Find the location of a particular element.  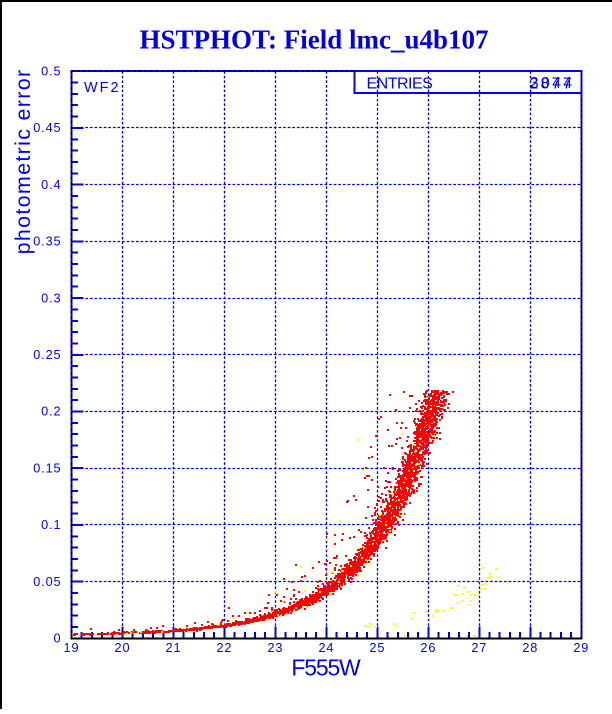

svg-text: 20 is located at coordinates (123, 648).